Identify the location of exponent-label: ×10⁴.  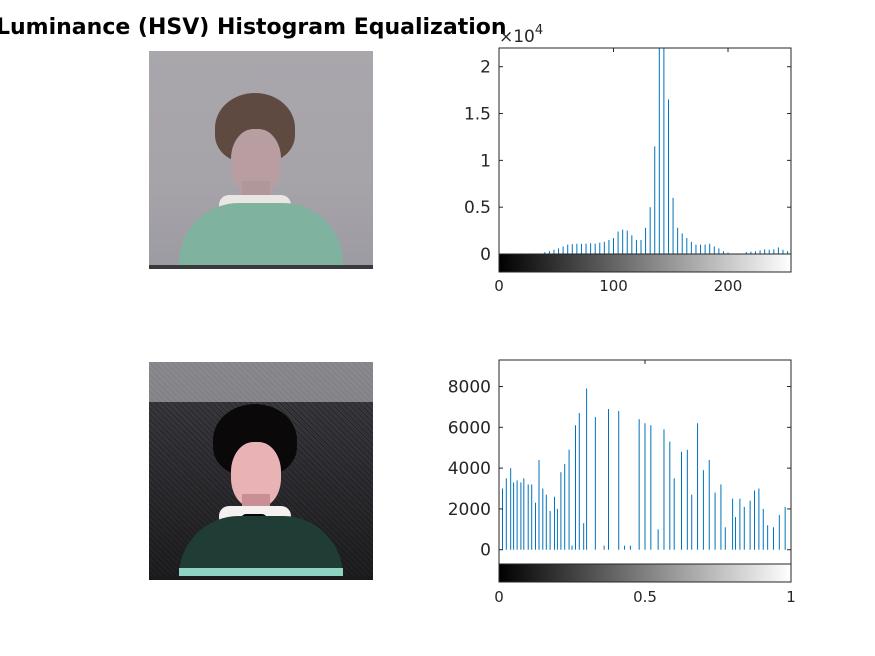
(521, 35).